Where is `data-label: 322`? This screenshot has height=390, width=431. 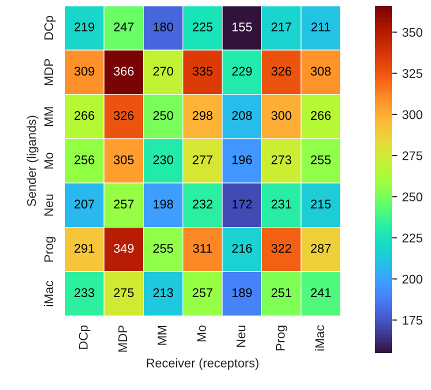 data-label: 322 is located at coordinates (281, 248).